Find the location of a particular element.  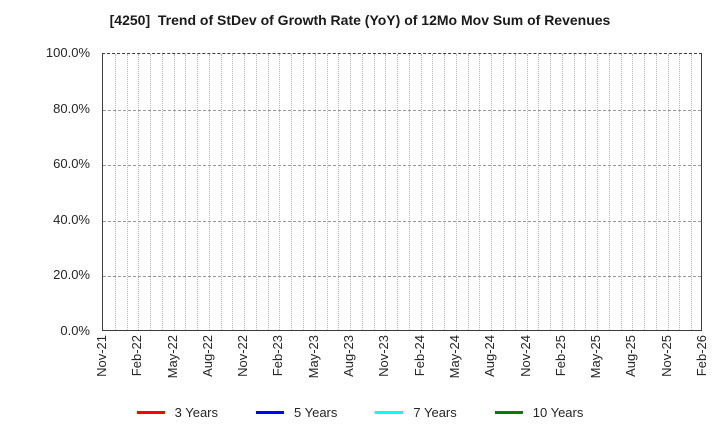

x-tick-label: May-22 is located at coordinates (172, 357).